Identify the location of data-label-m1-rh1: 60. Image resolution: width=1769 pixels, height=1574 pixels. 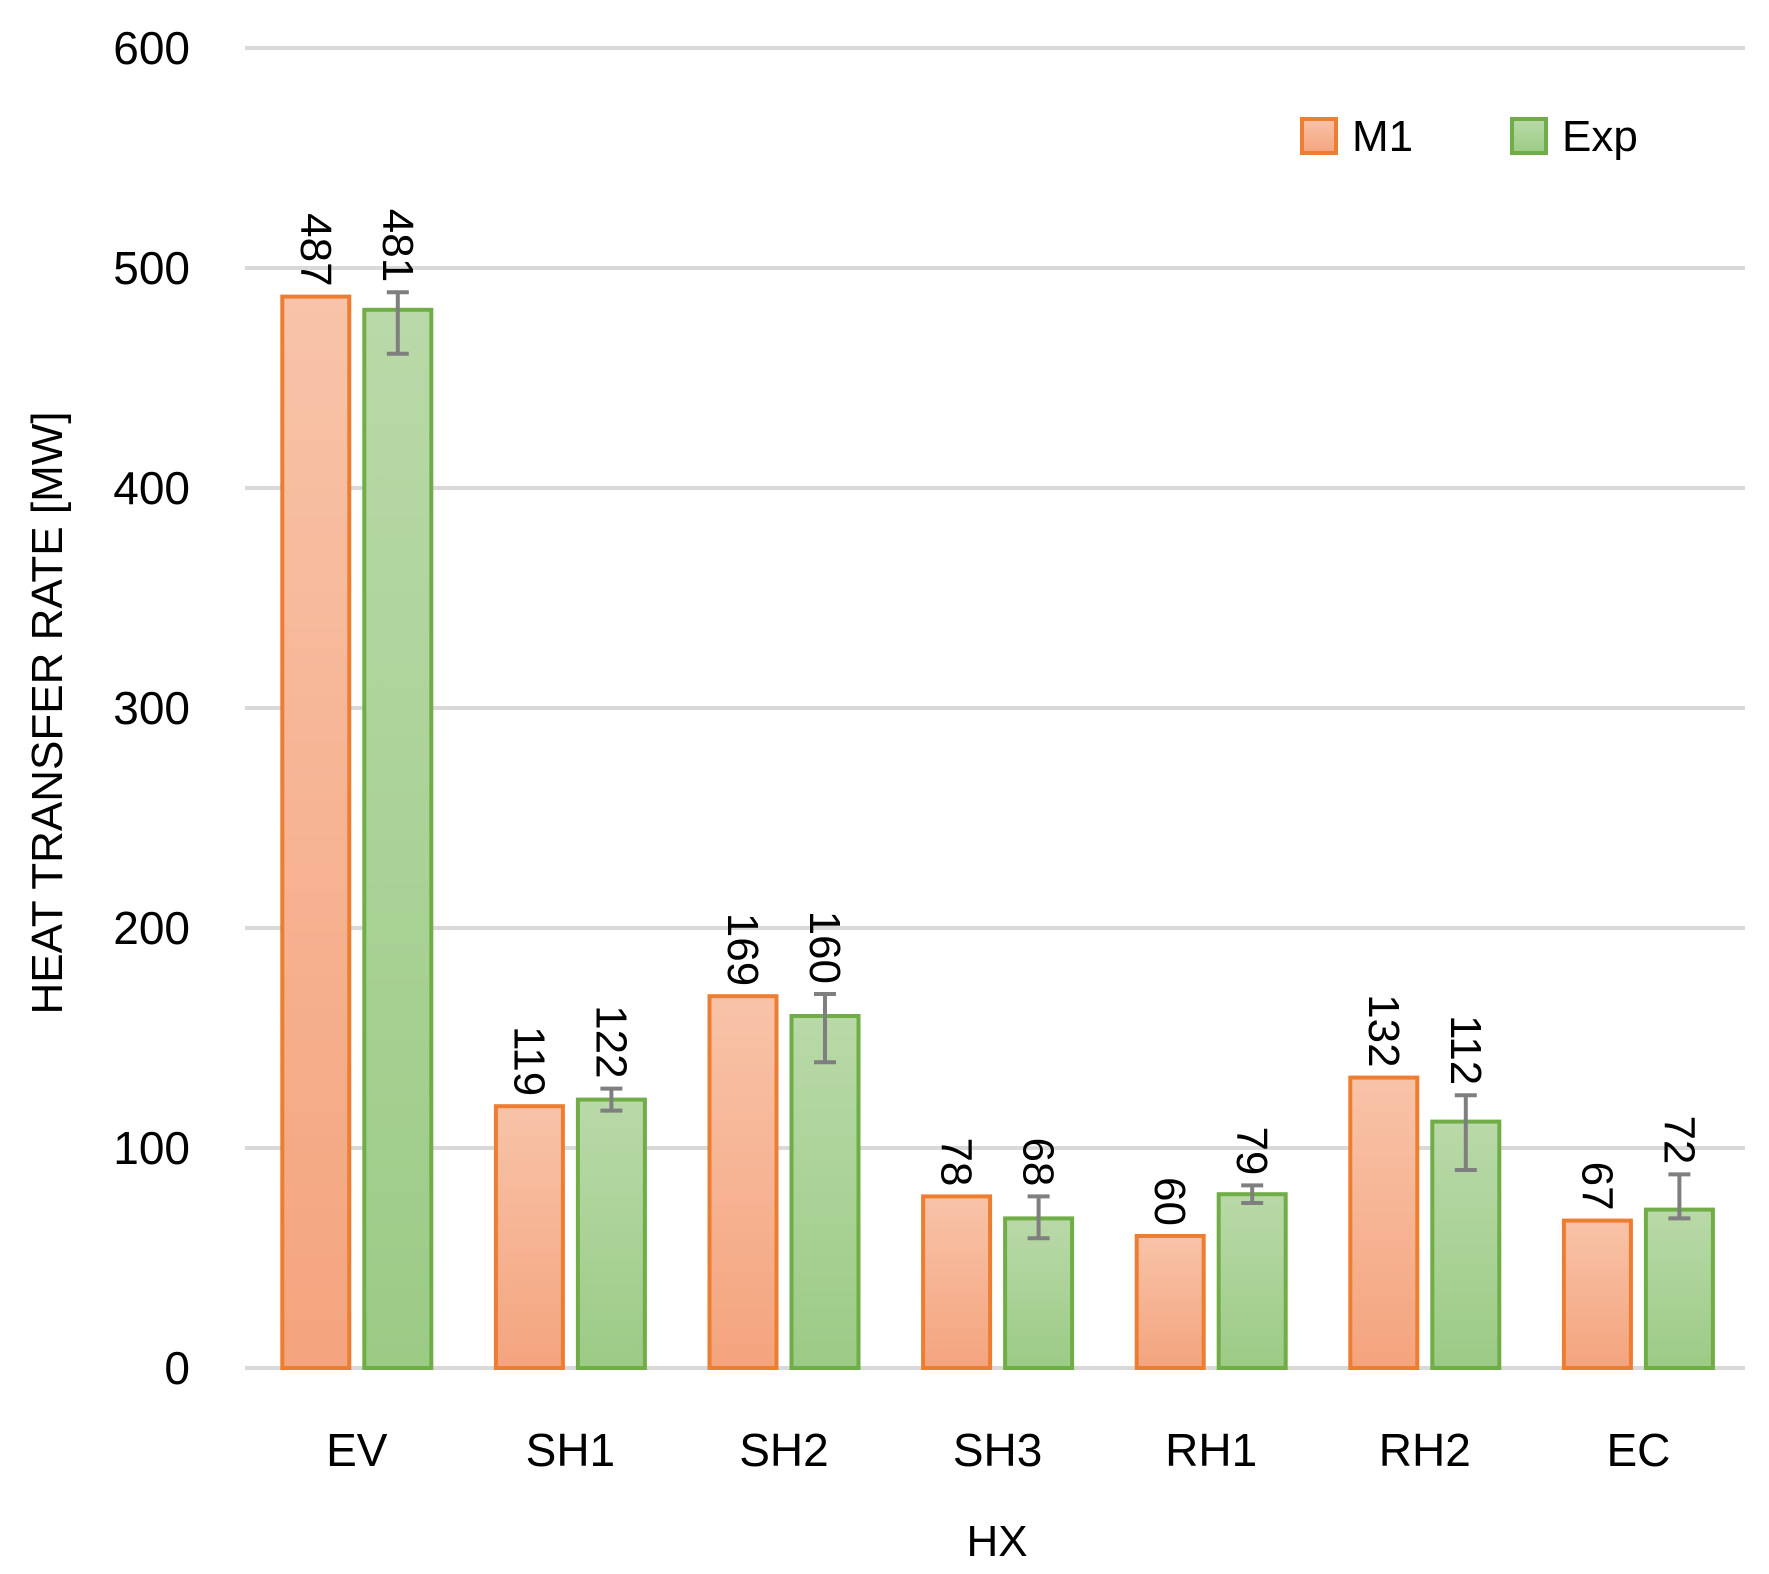
(1169, 1201).